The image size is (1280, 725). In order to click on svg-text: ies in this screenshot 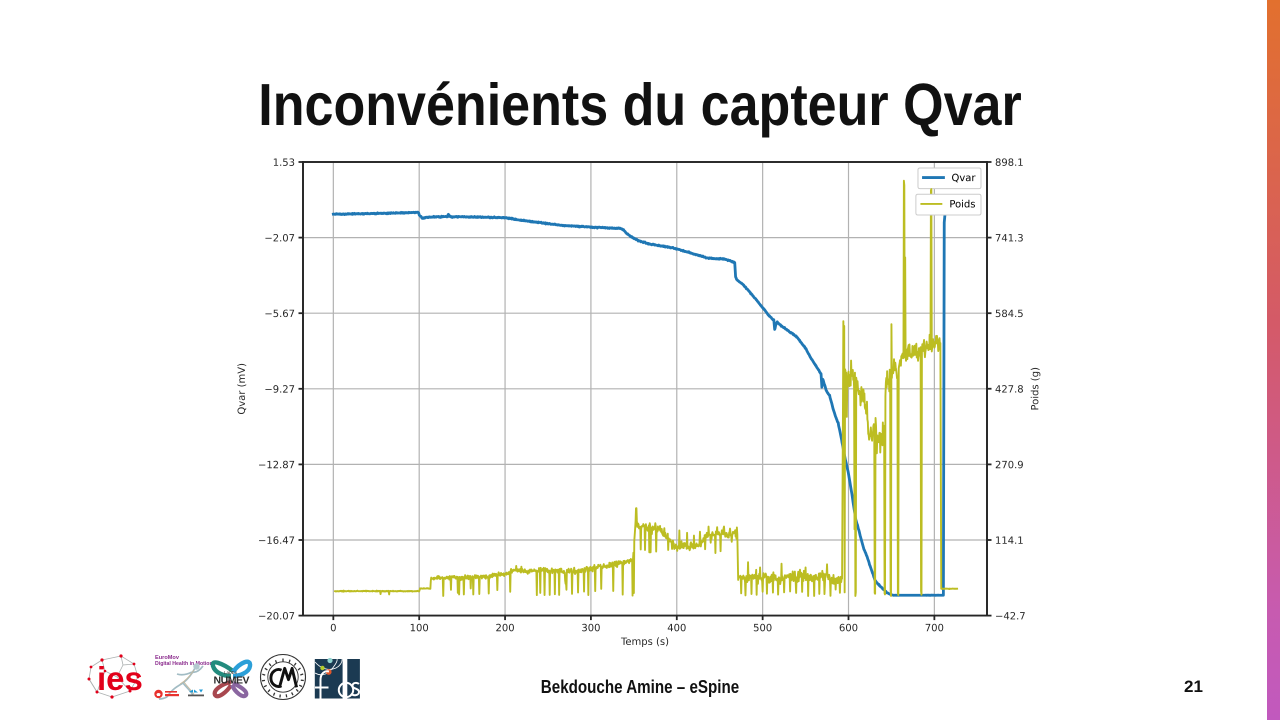, I will do `click(120, 678)`.